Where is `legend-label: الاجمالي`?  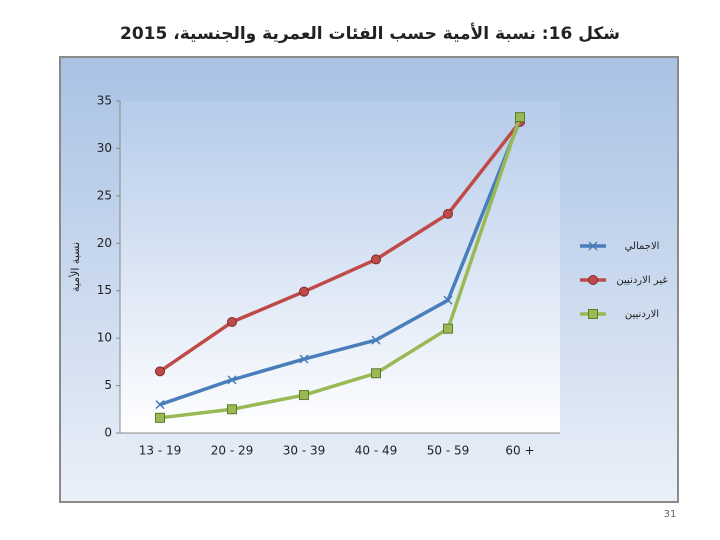 legend-label: الاجمالي is located at coordinates (642, 246).